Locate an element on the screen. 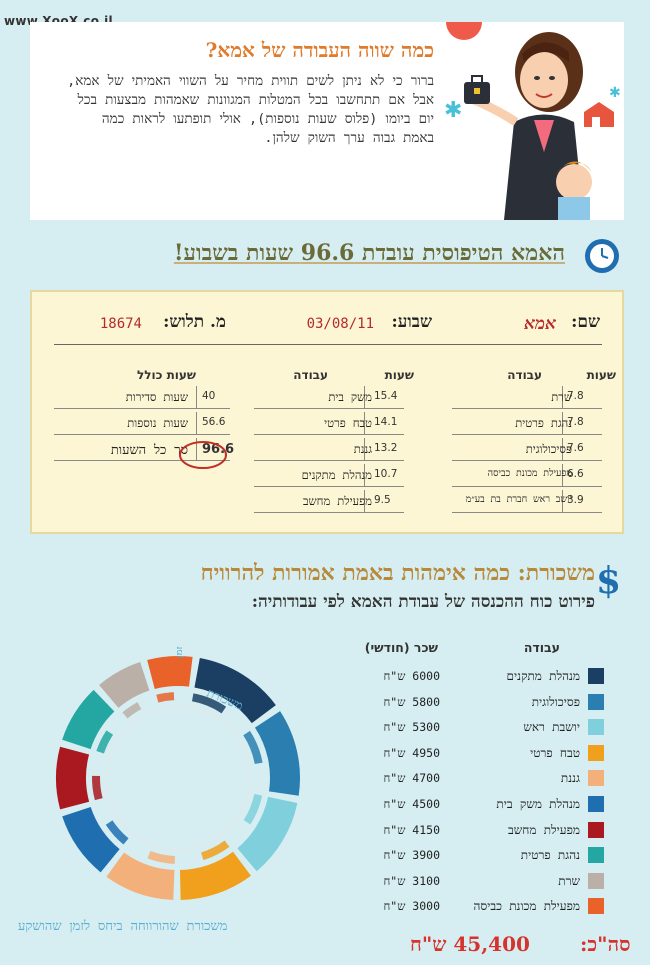  donut-label-time: זמן is located at coordinates (180, 652).